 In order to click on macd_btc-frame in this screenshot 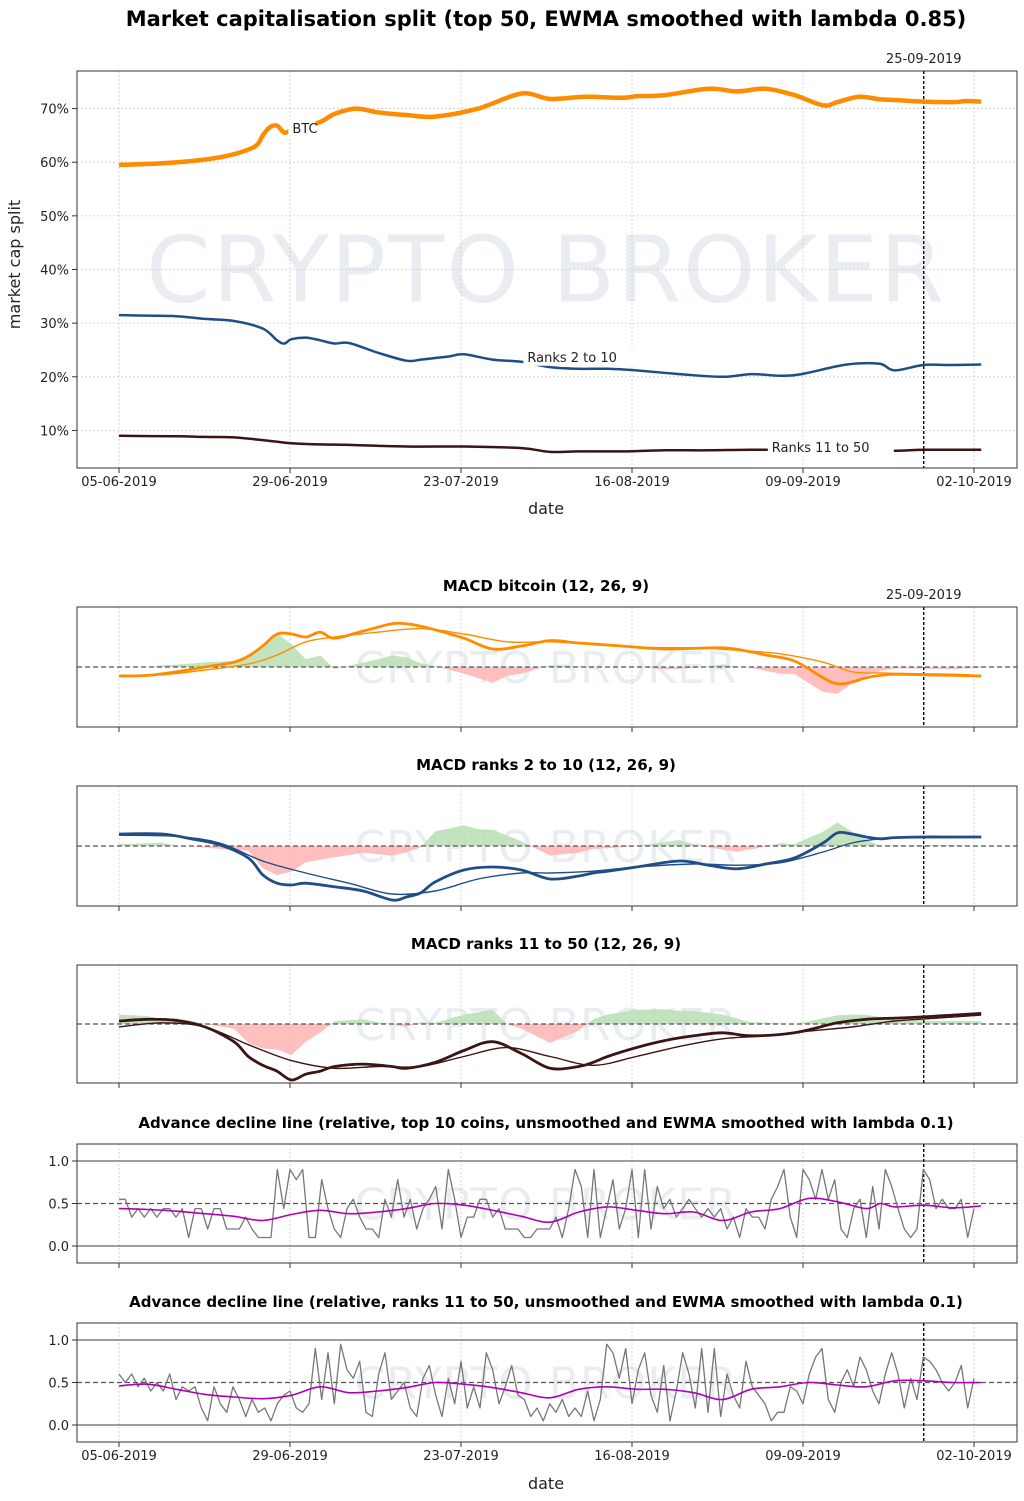, I will do `click(547, 667)`.